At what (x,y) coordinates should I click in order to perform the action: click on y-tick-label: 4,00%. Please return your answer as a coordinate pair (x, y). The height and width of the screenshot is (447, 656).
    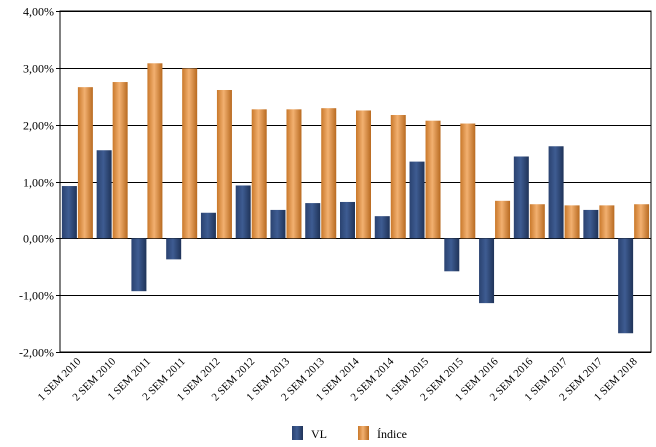
    Looking at the image, I should click on (38, 12).